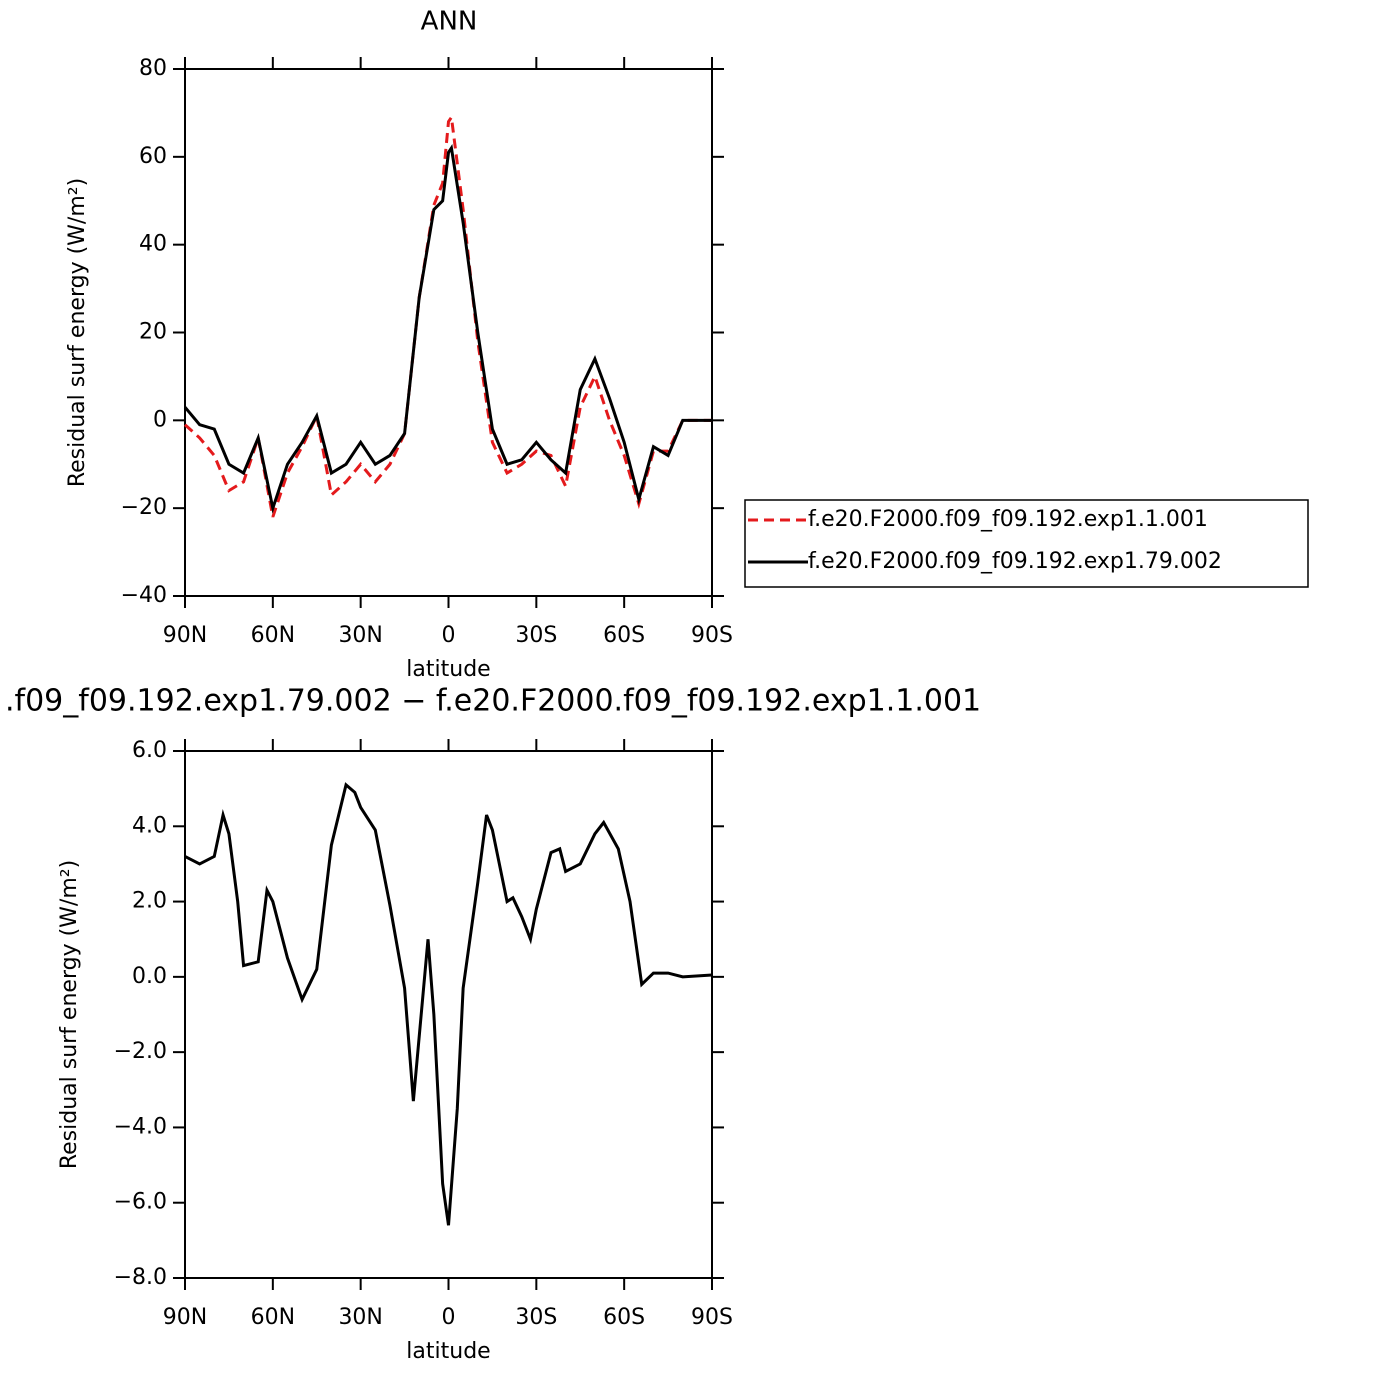 The image size is (1374, 1374). I want to click on y-tick-label: 20, so click(153, 332).